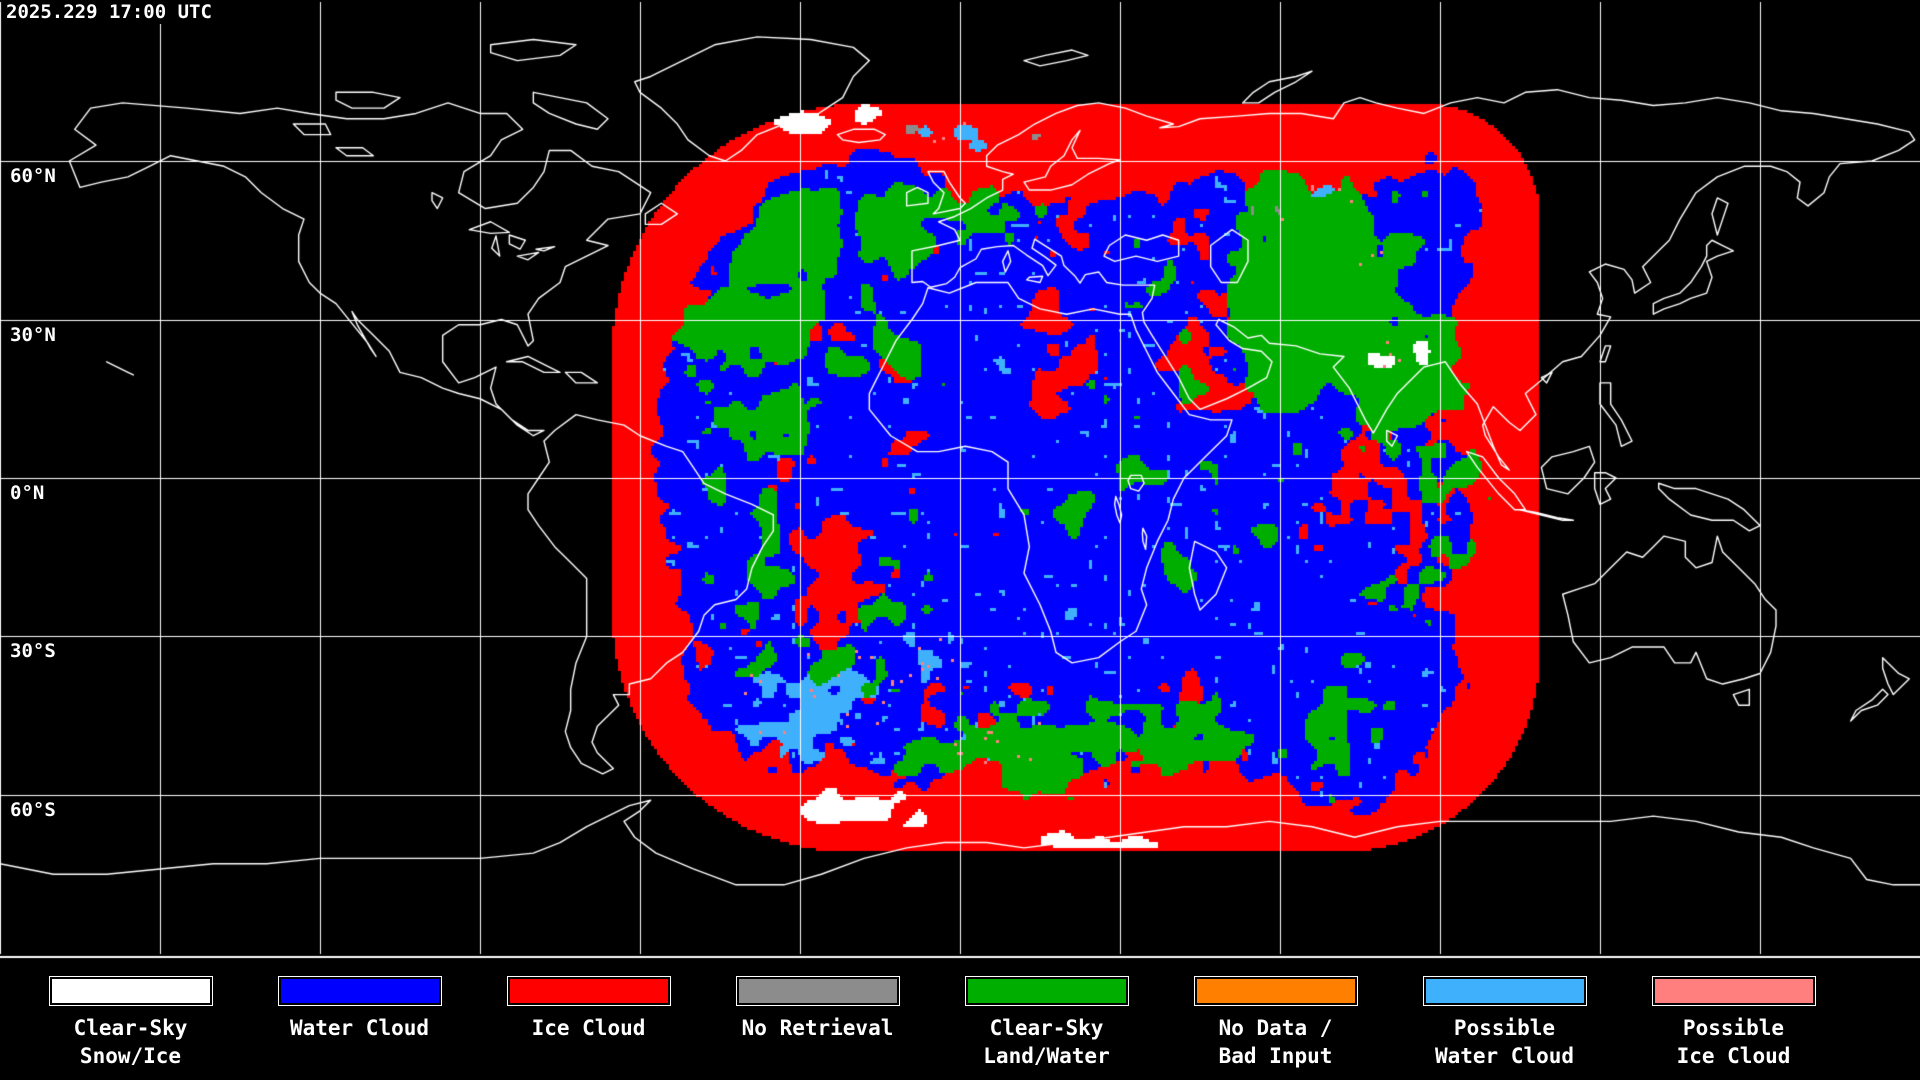  What do you see at coordinates (588, 1028) in the screenshot?
I see `legend-label-line1: Ice Cloud` at bounding box center [588, 1028].